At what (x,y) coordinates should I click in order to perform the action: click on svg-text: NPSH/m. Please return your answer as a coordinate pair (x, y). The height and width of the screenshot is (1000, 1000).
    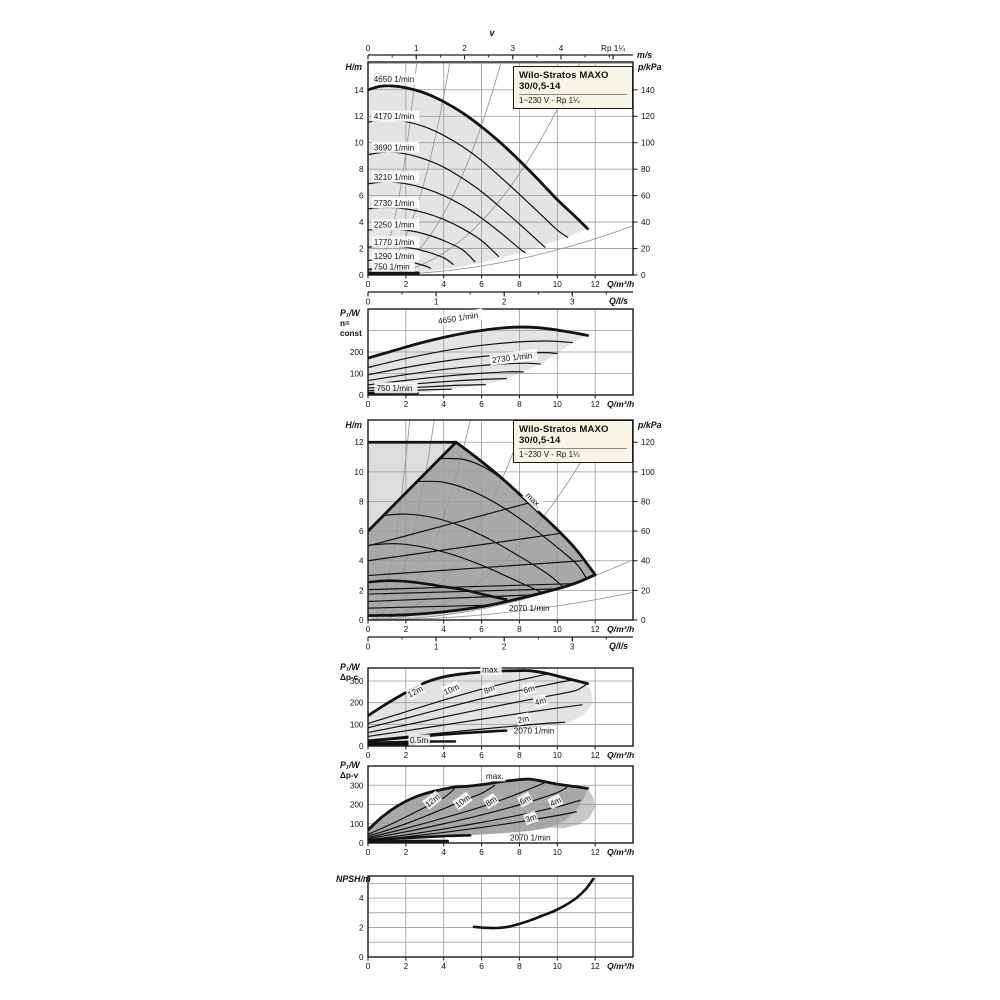
    Looking at the image, I should click on (353, 879).